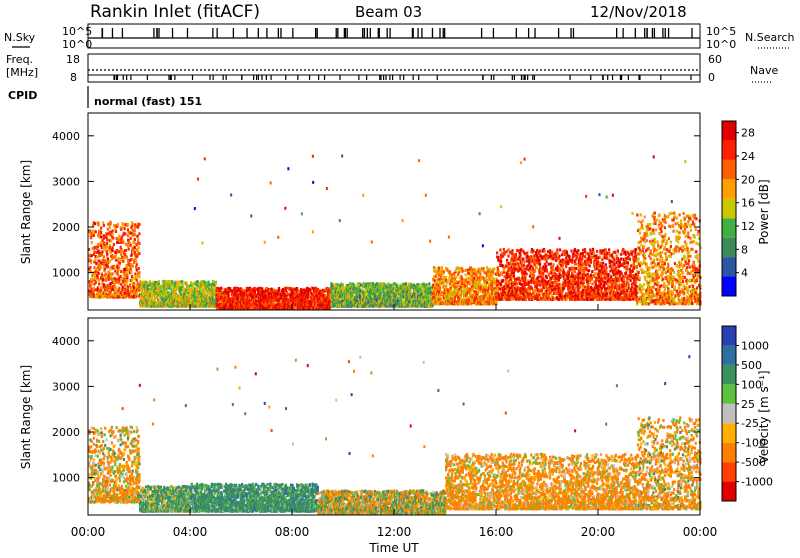 This screenshot has height=558, width=800. Describe the element at coordinates (22, 95) in the screenshot. I see `cpid-label: CPID` at that location.